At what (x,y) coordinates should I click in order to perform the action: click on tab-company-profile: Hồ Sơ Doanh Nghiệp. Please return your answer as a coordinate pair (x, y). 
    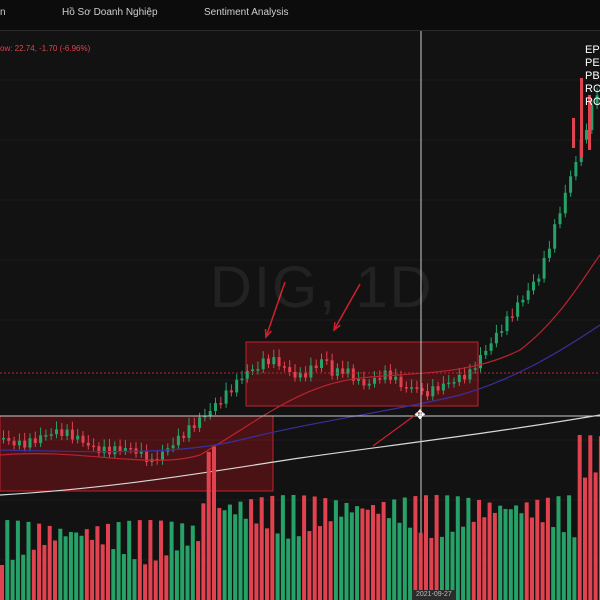
    Looking at the image, I should click on (110, 12).